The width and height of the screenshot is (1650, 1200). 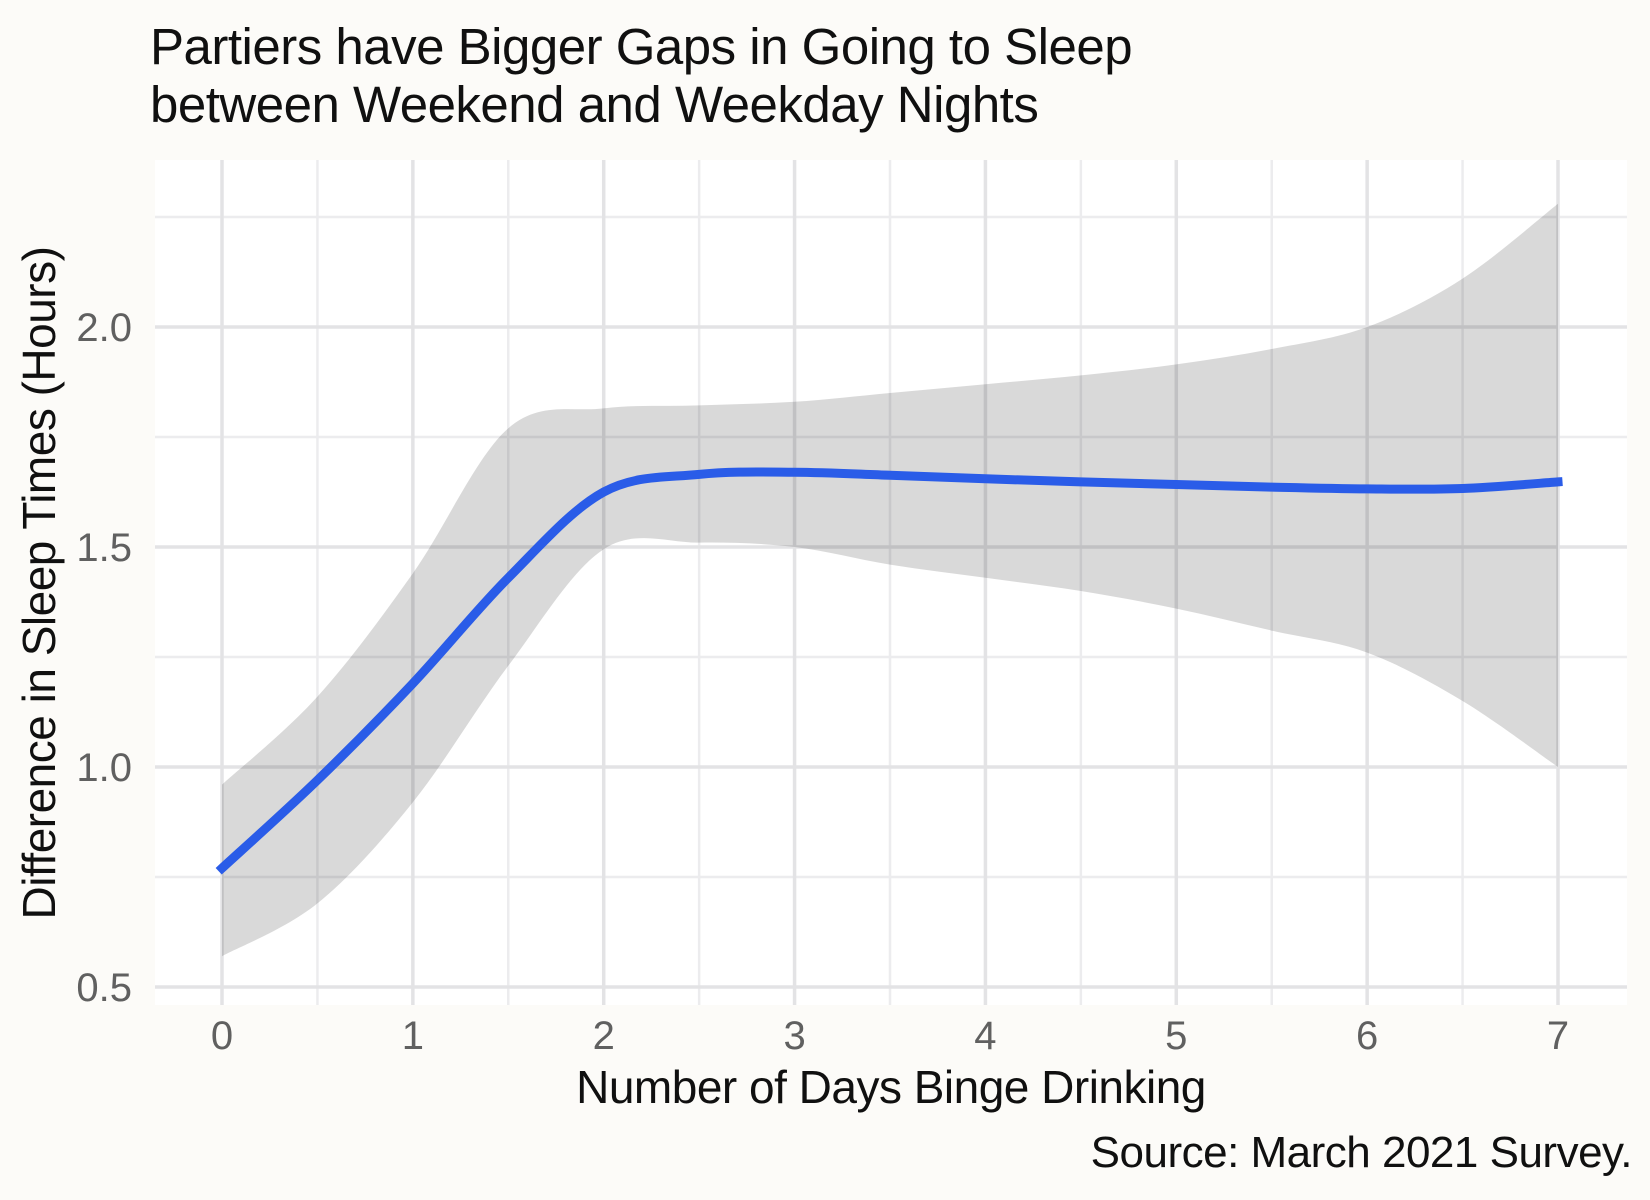 What do you see at coordinates (1361, 1152) in the screenshot?
I see `source-note: Source: March 2021 Survey.` at bounding box center [1361, 1152].